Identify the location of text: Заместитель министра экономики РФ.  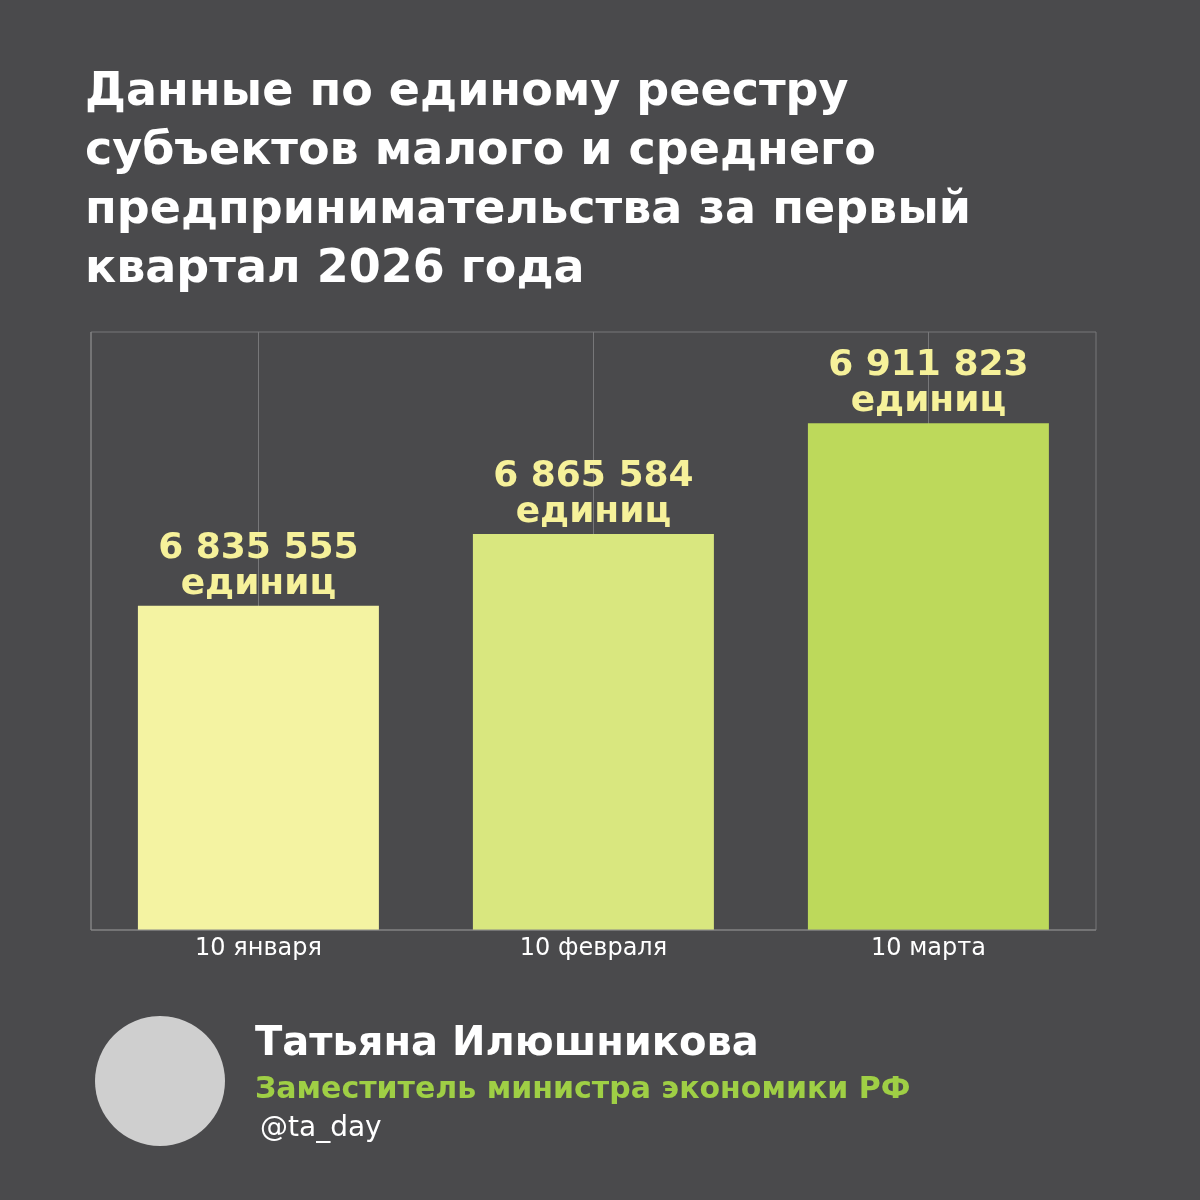
(583, 1087).